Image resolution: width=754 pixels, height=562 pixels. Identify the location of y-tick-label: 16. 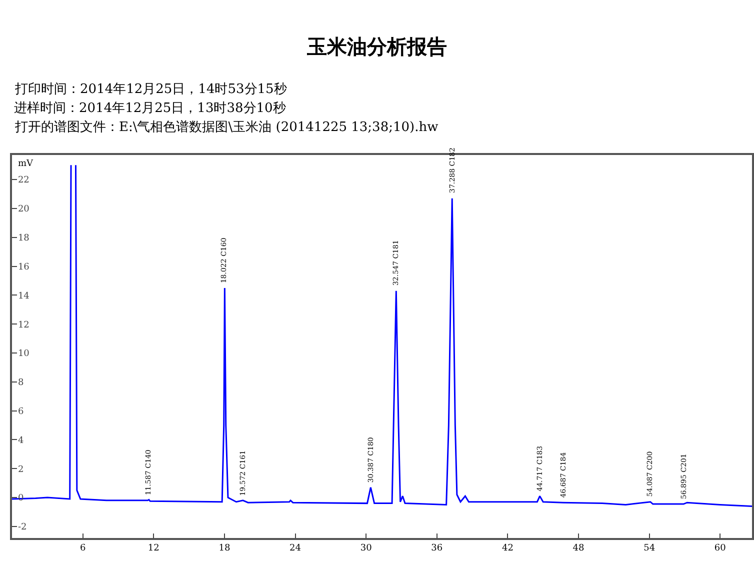
(24, 267).